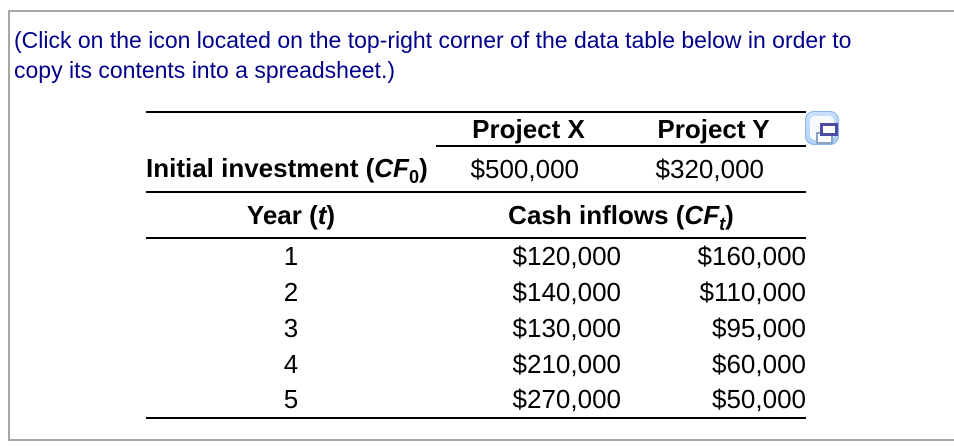  I want to click on row-label-initial-investment: Initial investment (CF0), so click(291, 169).